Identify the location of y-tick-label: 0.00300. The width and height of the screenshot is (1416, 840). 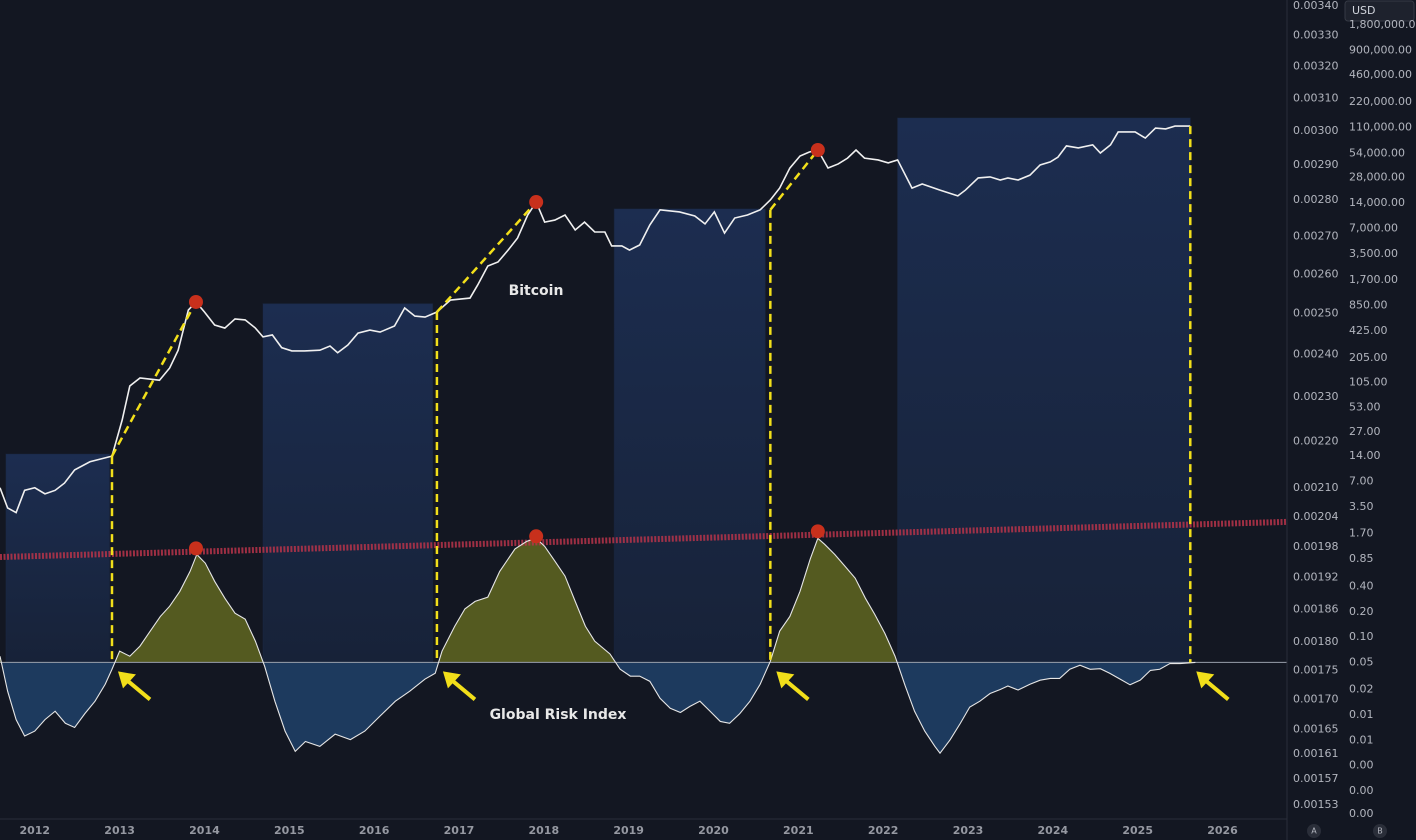
(1316, 130).